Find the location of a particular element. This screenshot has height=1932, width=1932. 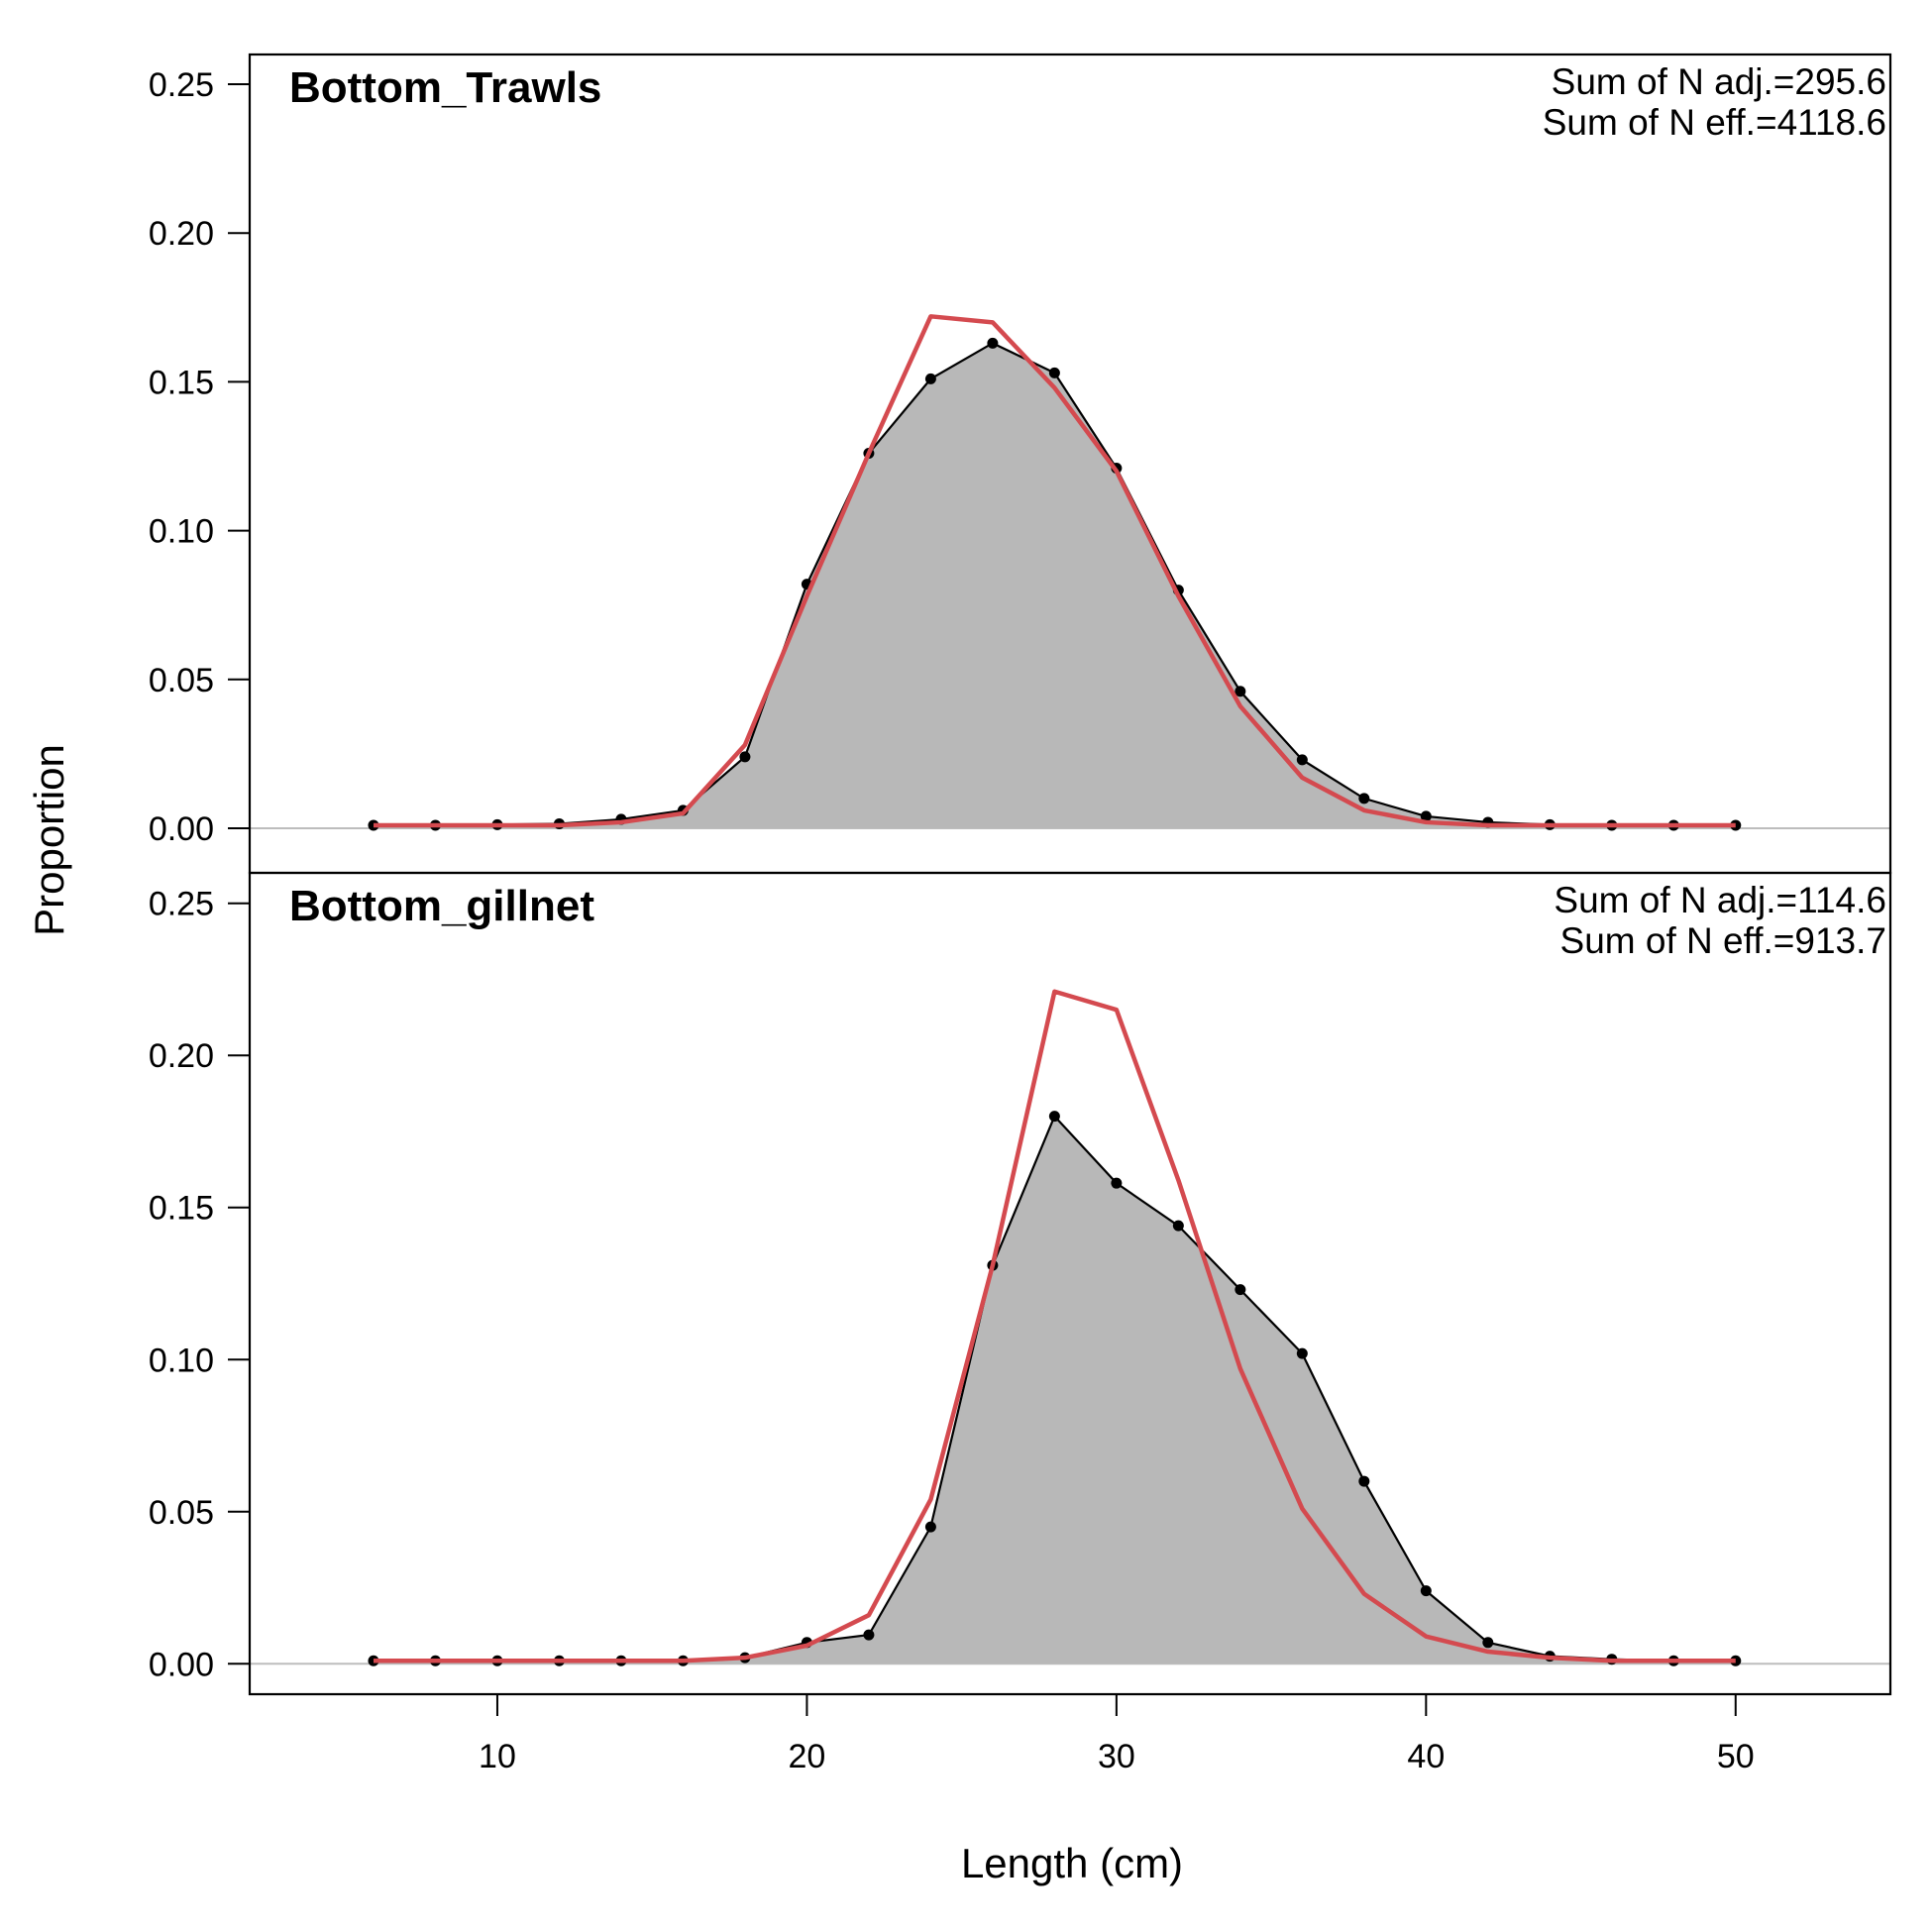

x-axis-title: Length (cm) is located at coordinates (1072, 1863).